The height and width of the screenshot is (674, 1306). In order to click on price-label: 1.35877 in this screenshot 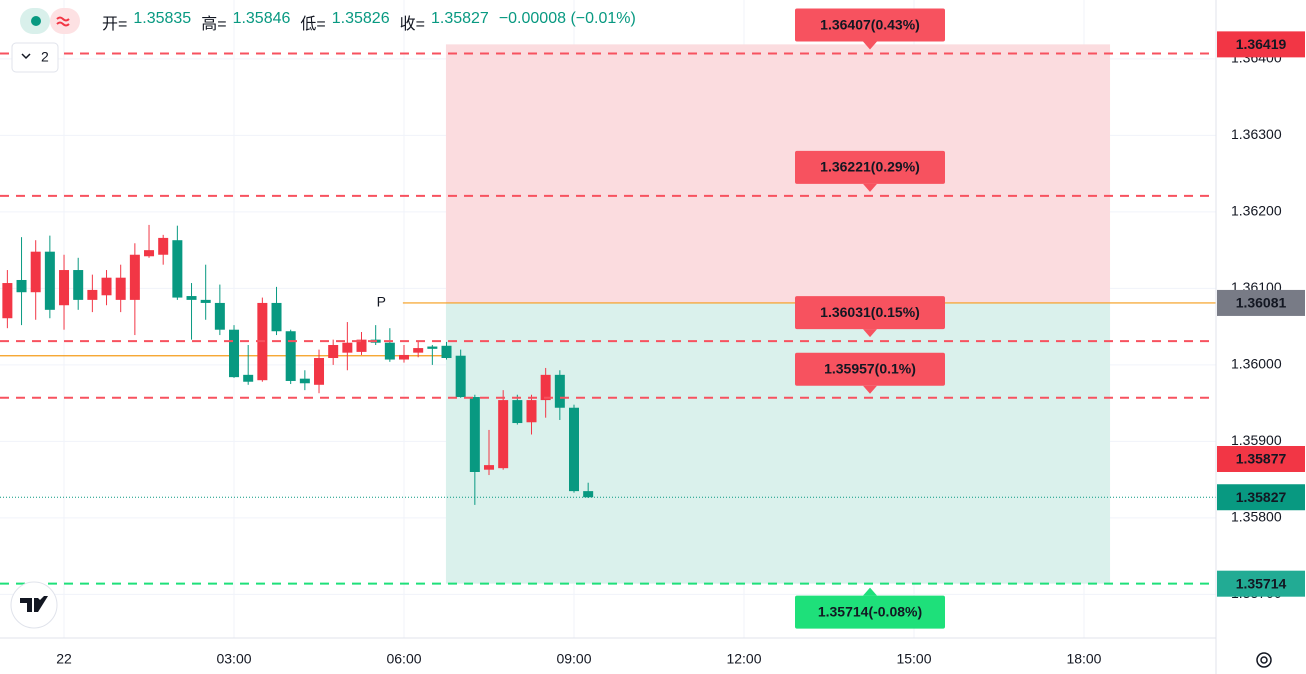, I will do `click(1261, 459)`.